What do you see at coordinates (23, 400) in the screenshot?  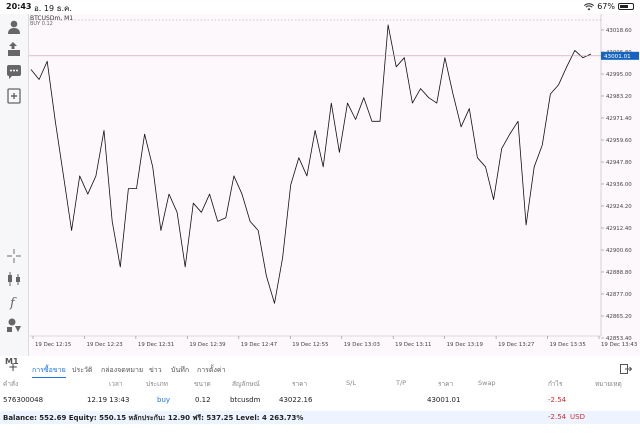 I see `order-id: 576300048` at bounding box center [23, 400].